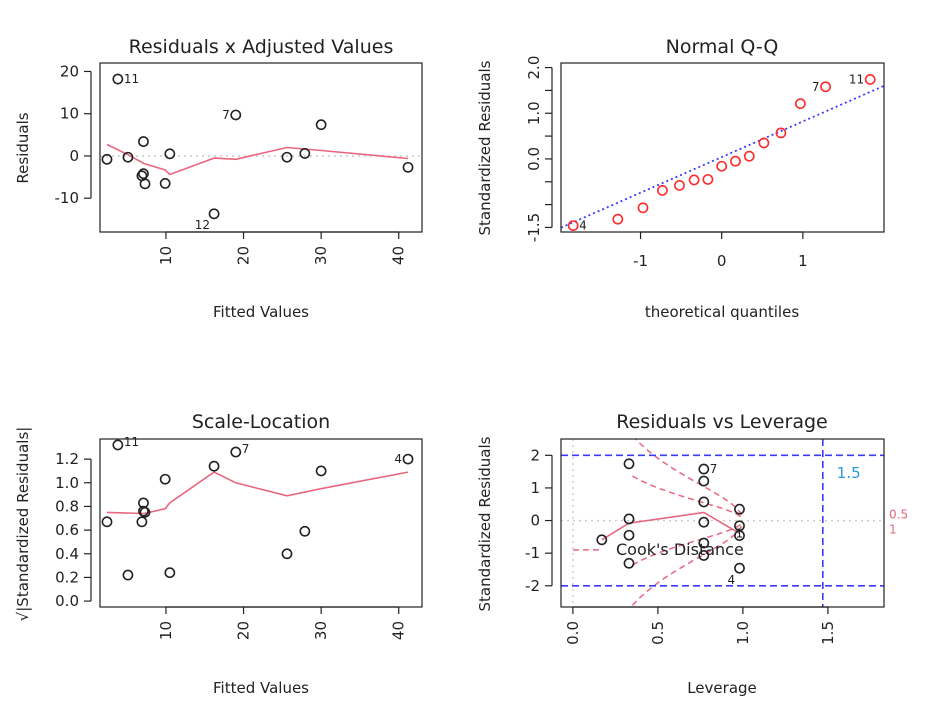 This screenshot has width=942, height=723. I want to click on x-tick-label: 10, so click(166, 630).